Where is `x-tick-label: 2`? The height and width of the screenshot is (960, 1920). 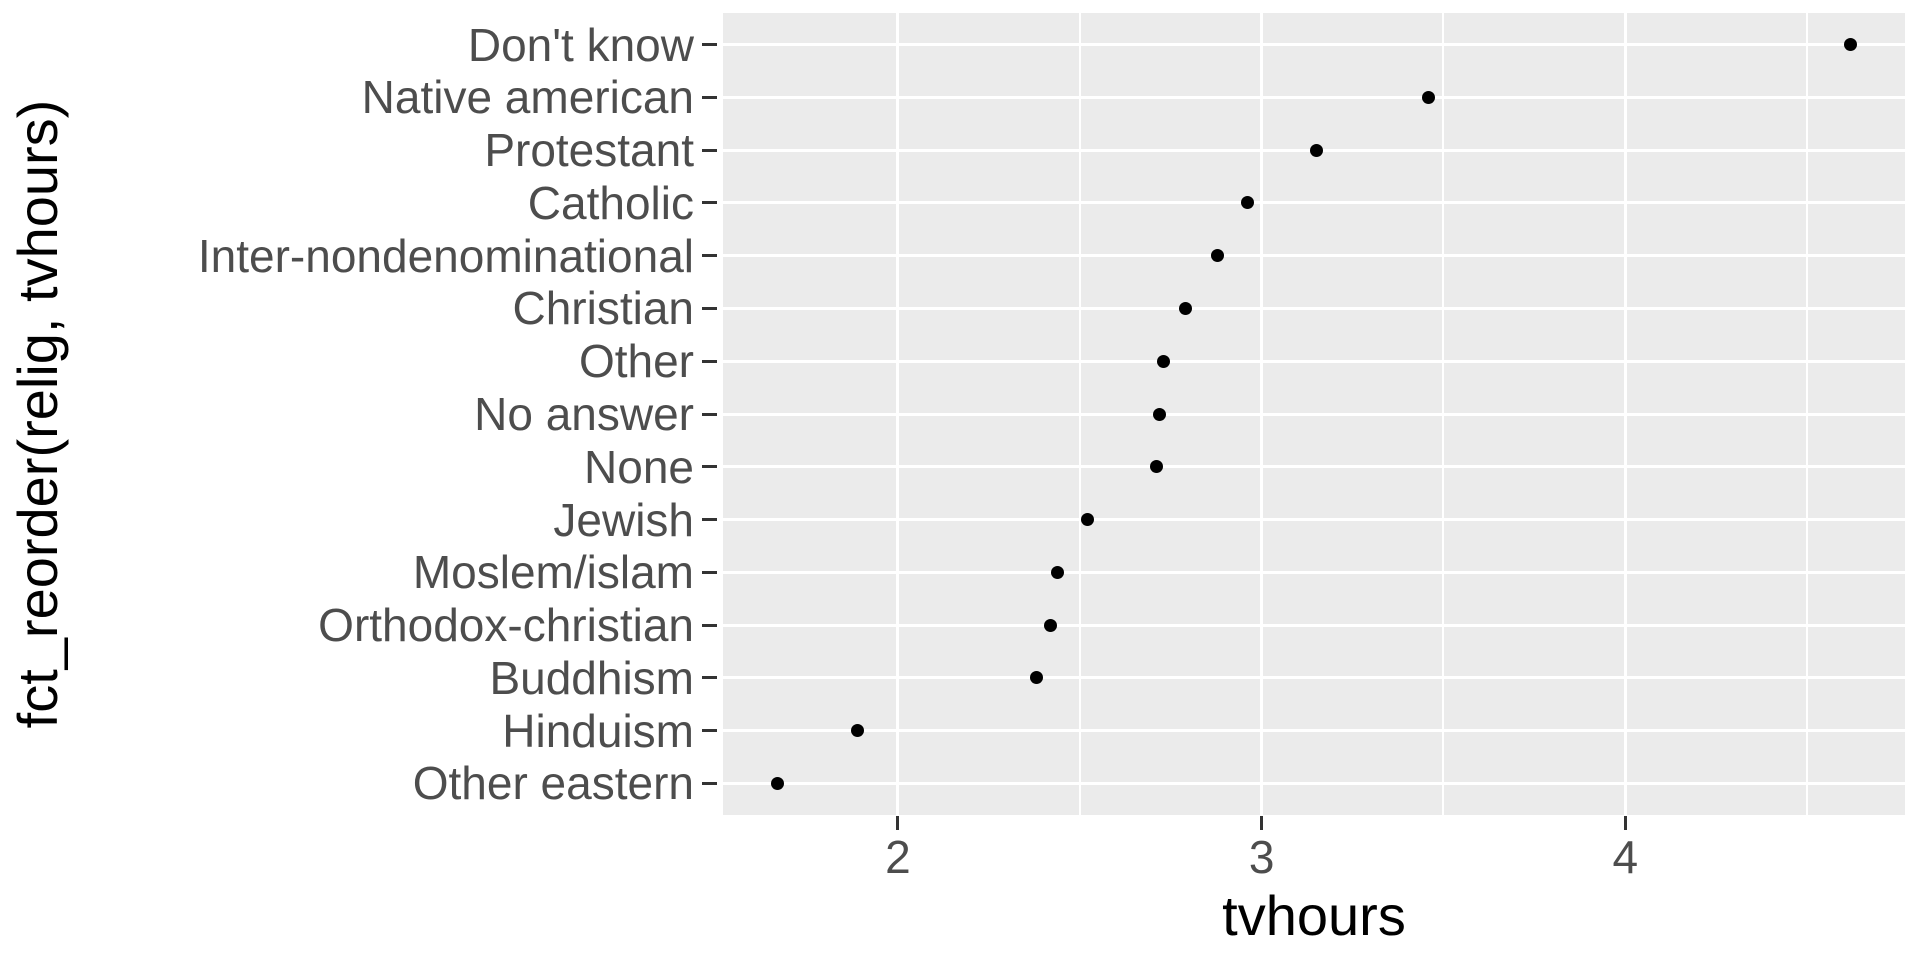 x-tick-label: 2 is located at coordinates (898, 857).